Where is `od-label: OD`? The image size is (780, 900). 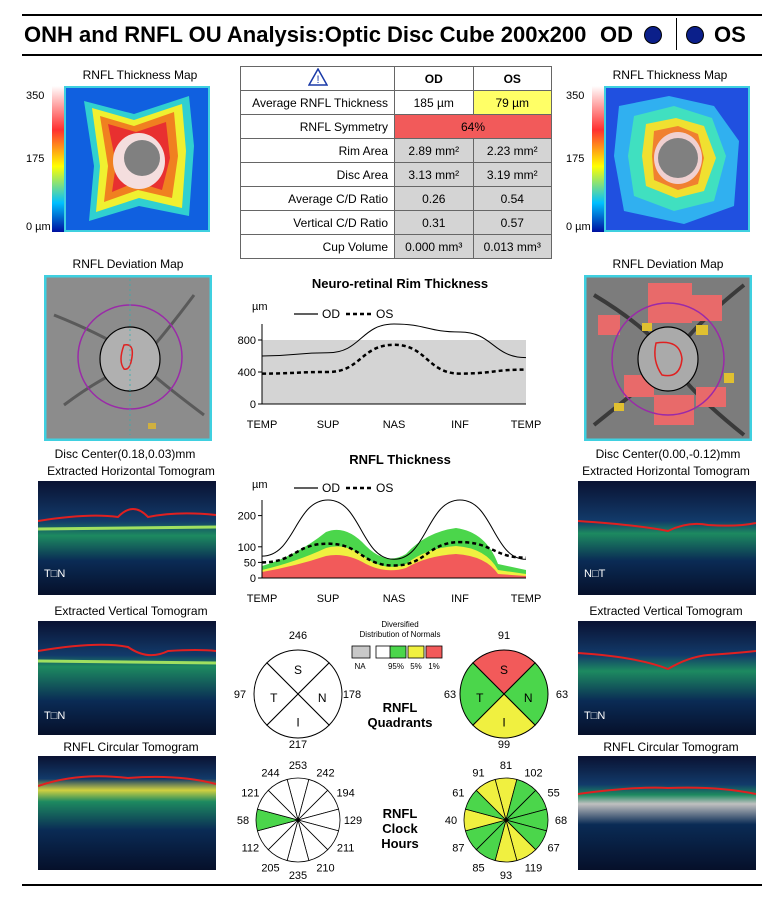 od-label: OD is located at coordinates (616, 34).